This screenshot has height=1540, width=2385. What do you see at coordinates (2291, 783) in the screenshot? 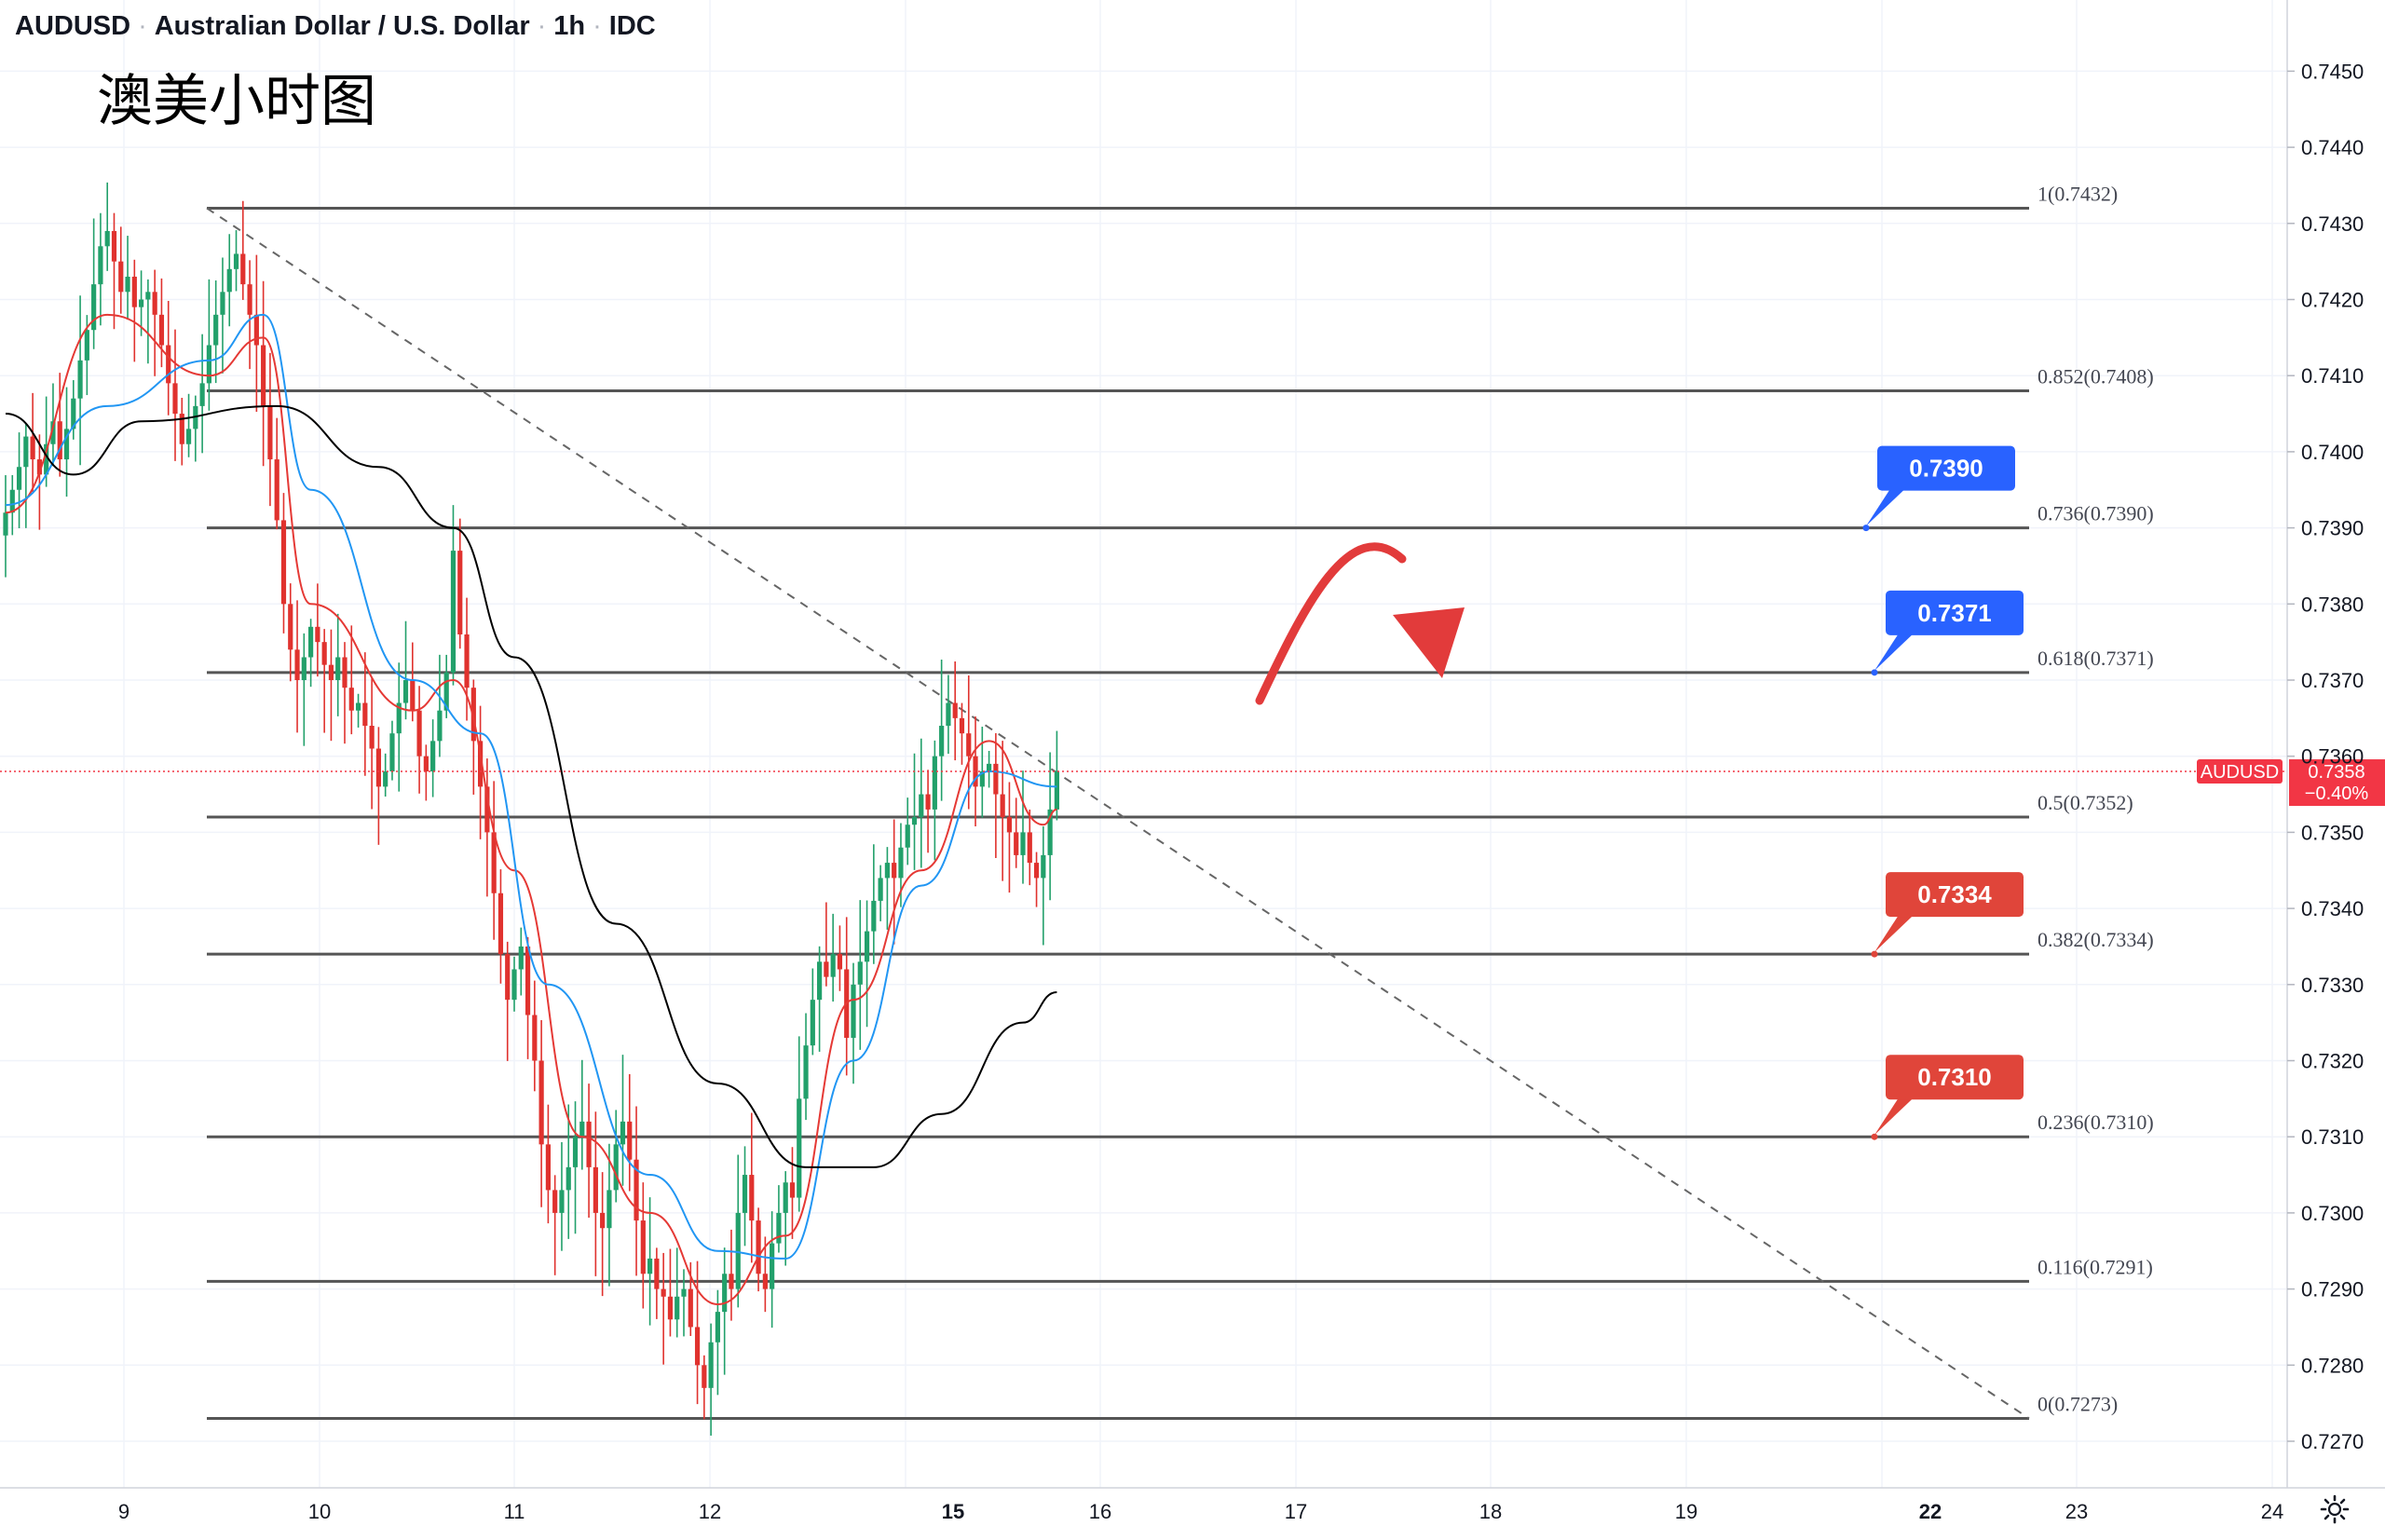
I see `symbol-price-badge: AUDUSD 0.7358−0.40%` at bounding box center [2291, 783].